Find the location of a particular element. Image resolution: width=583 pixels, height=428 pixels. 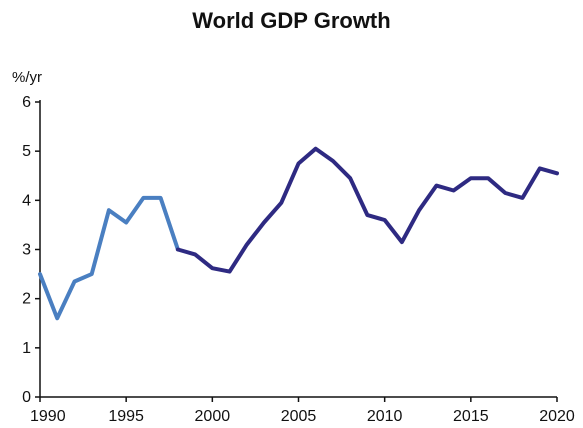

x-tick-label: 2020 is located at coordinates (557, 416).